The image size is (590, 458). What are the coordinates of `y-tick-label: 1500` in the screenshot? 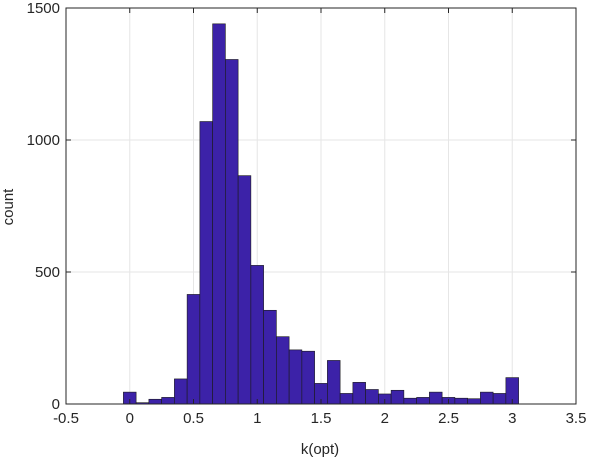 It's located at (43, 8).